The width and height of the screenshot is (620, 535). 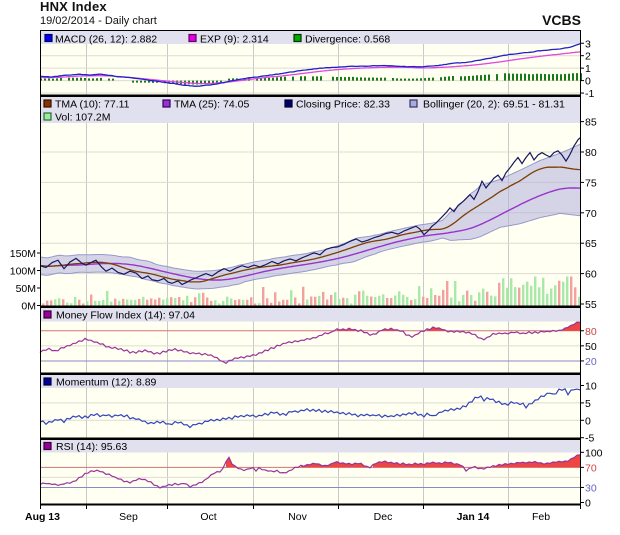 I want to click on svg-text:Bollinger (20, 2): 69.51 - 81.: Bollinger (20, 2): 69.51 - 81.31, so click(x=494, y=105).